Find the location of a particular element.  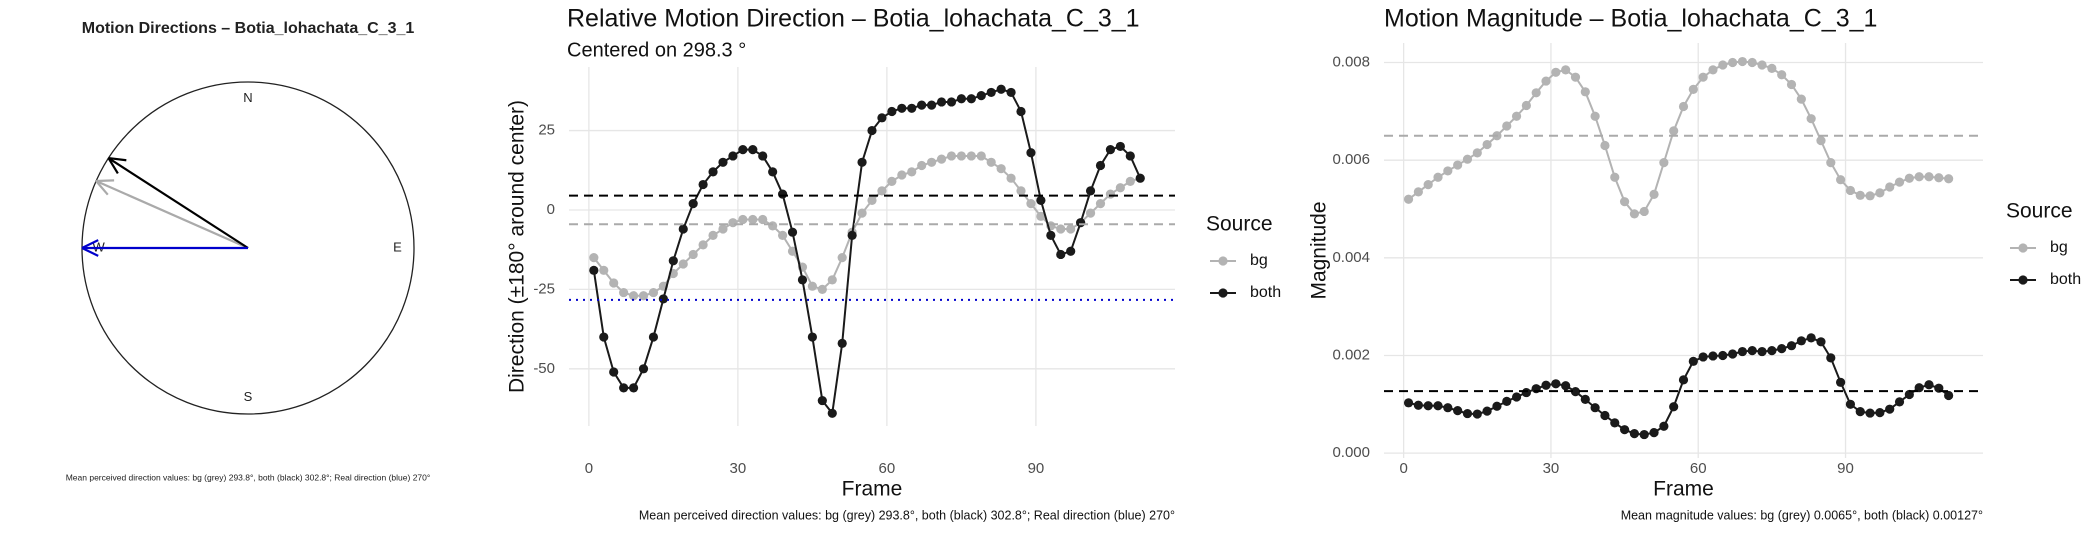

x-tick-label: 60 is located at coordinates (1698, 468).